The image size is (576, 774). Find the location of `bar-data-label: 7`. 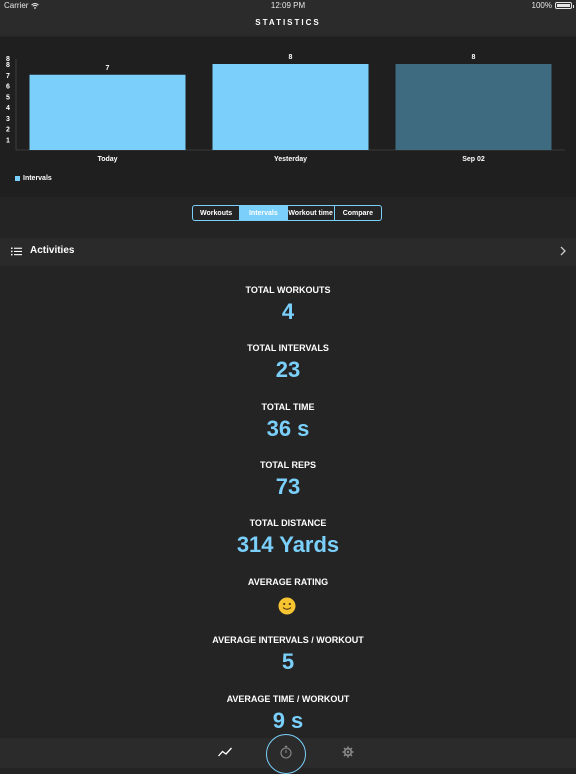

bar-data-label: 7 is located at coordinates (108, 68).